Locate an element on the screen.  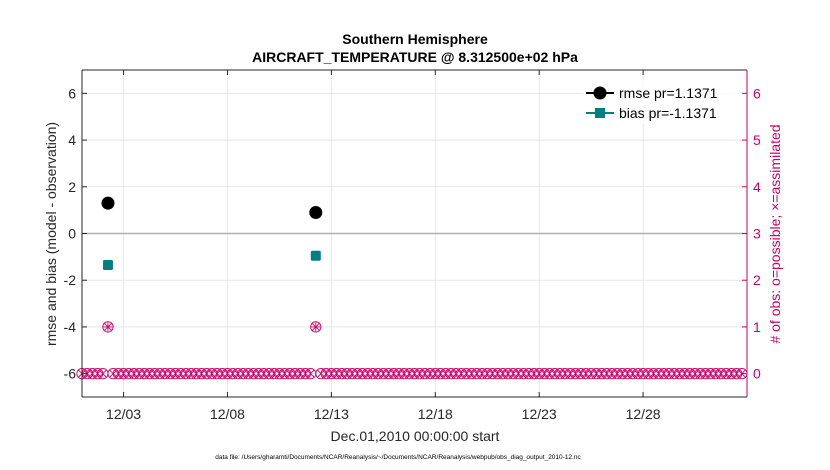
y-tick-label-right-0: 0 is located at coordinates (757, 374).